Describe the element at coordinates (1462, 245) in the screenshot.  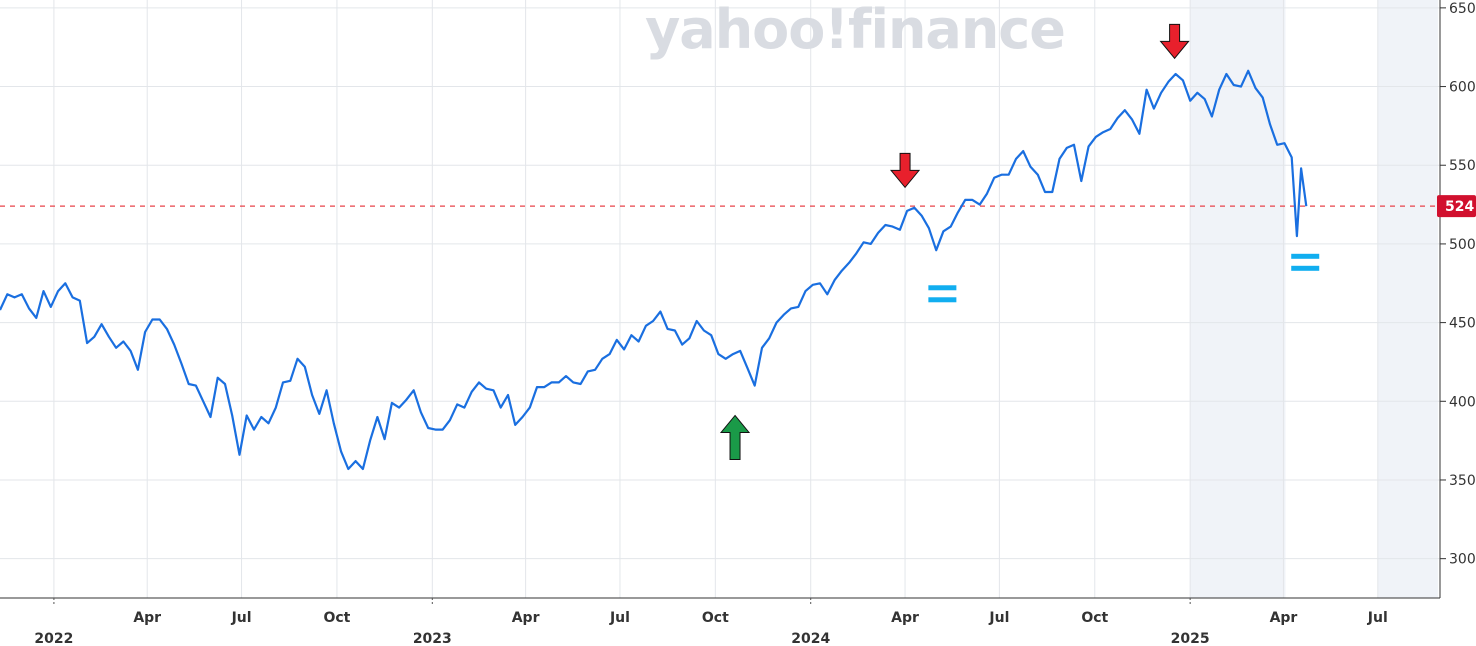
I see `y-tick-label: 500` at that location.